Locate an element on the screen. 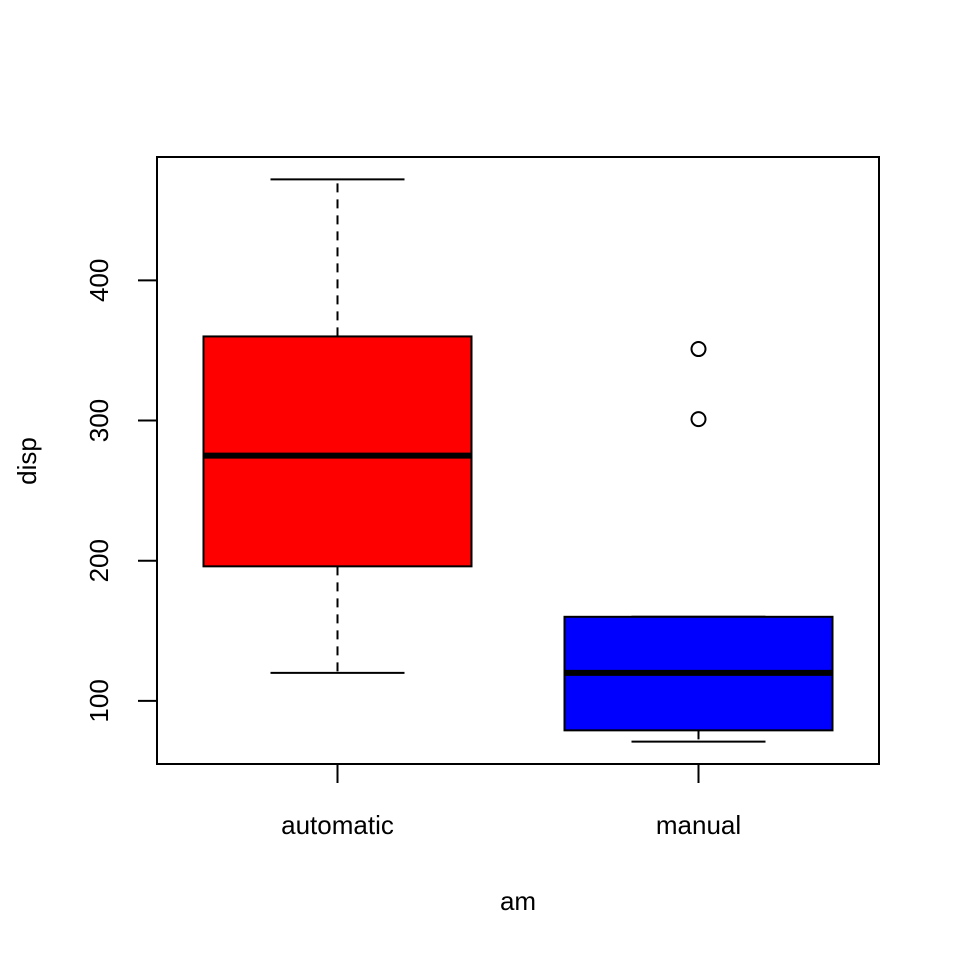  box-automatic is located at coordinates (337, 426).